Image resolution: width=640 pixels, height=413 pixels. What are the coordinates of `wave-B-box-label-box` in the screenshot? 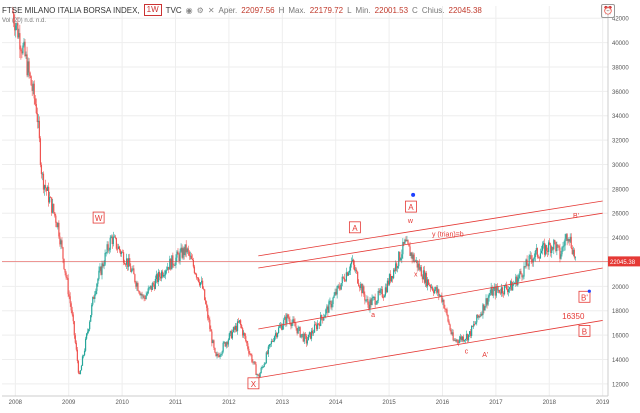 It's located at (584, 331).